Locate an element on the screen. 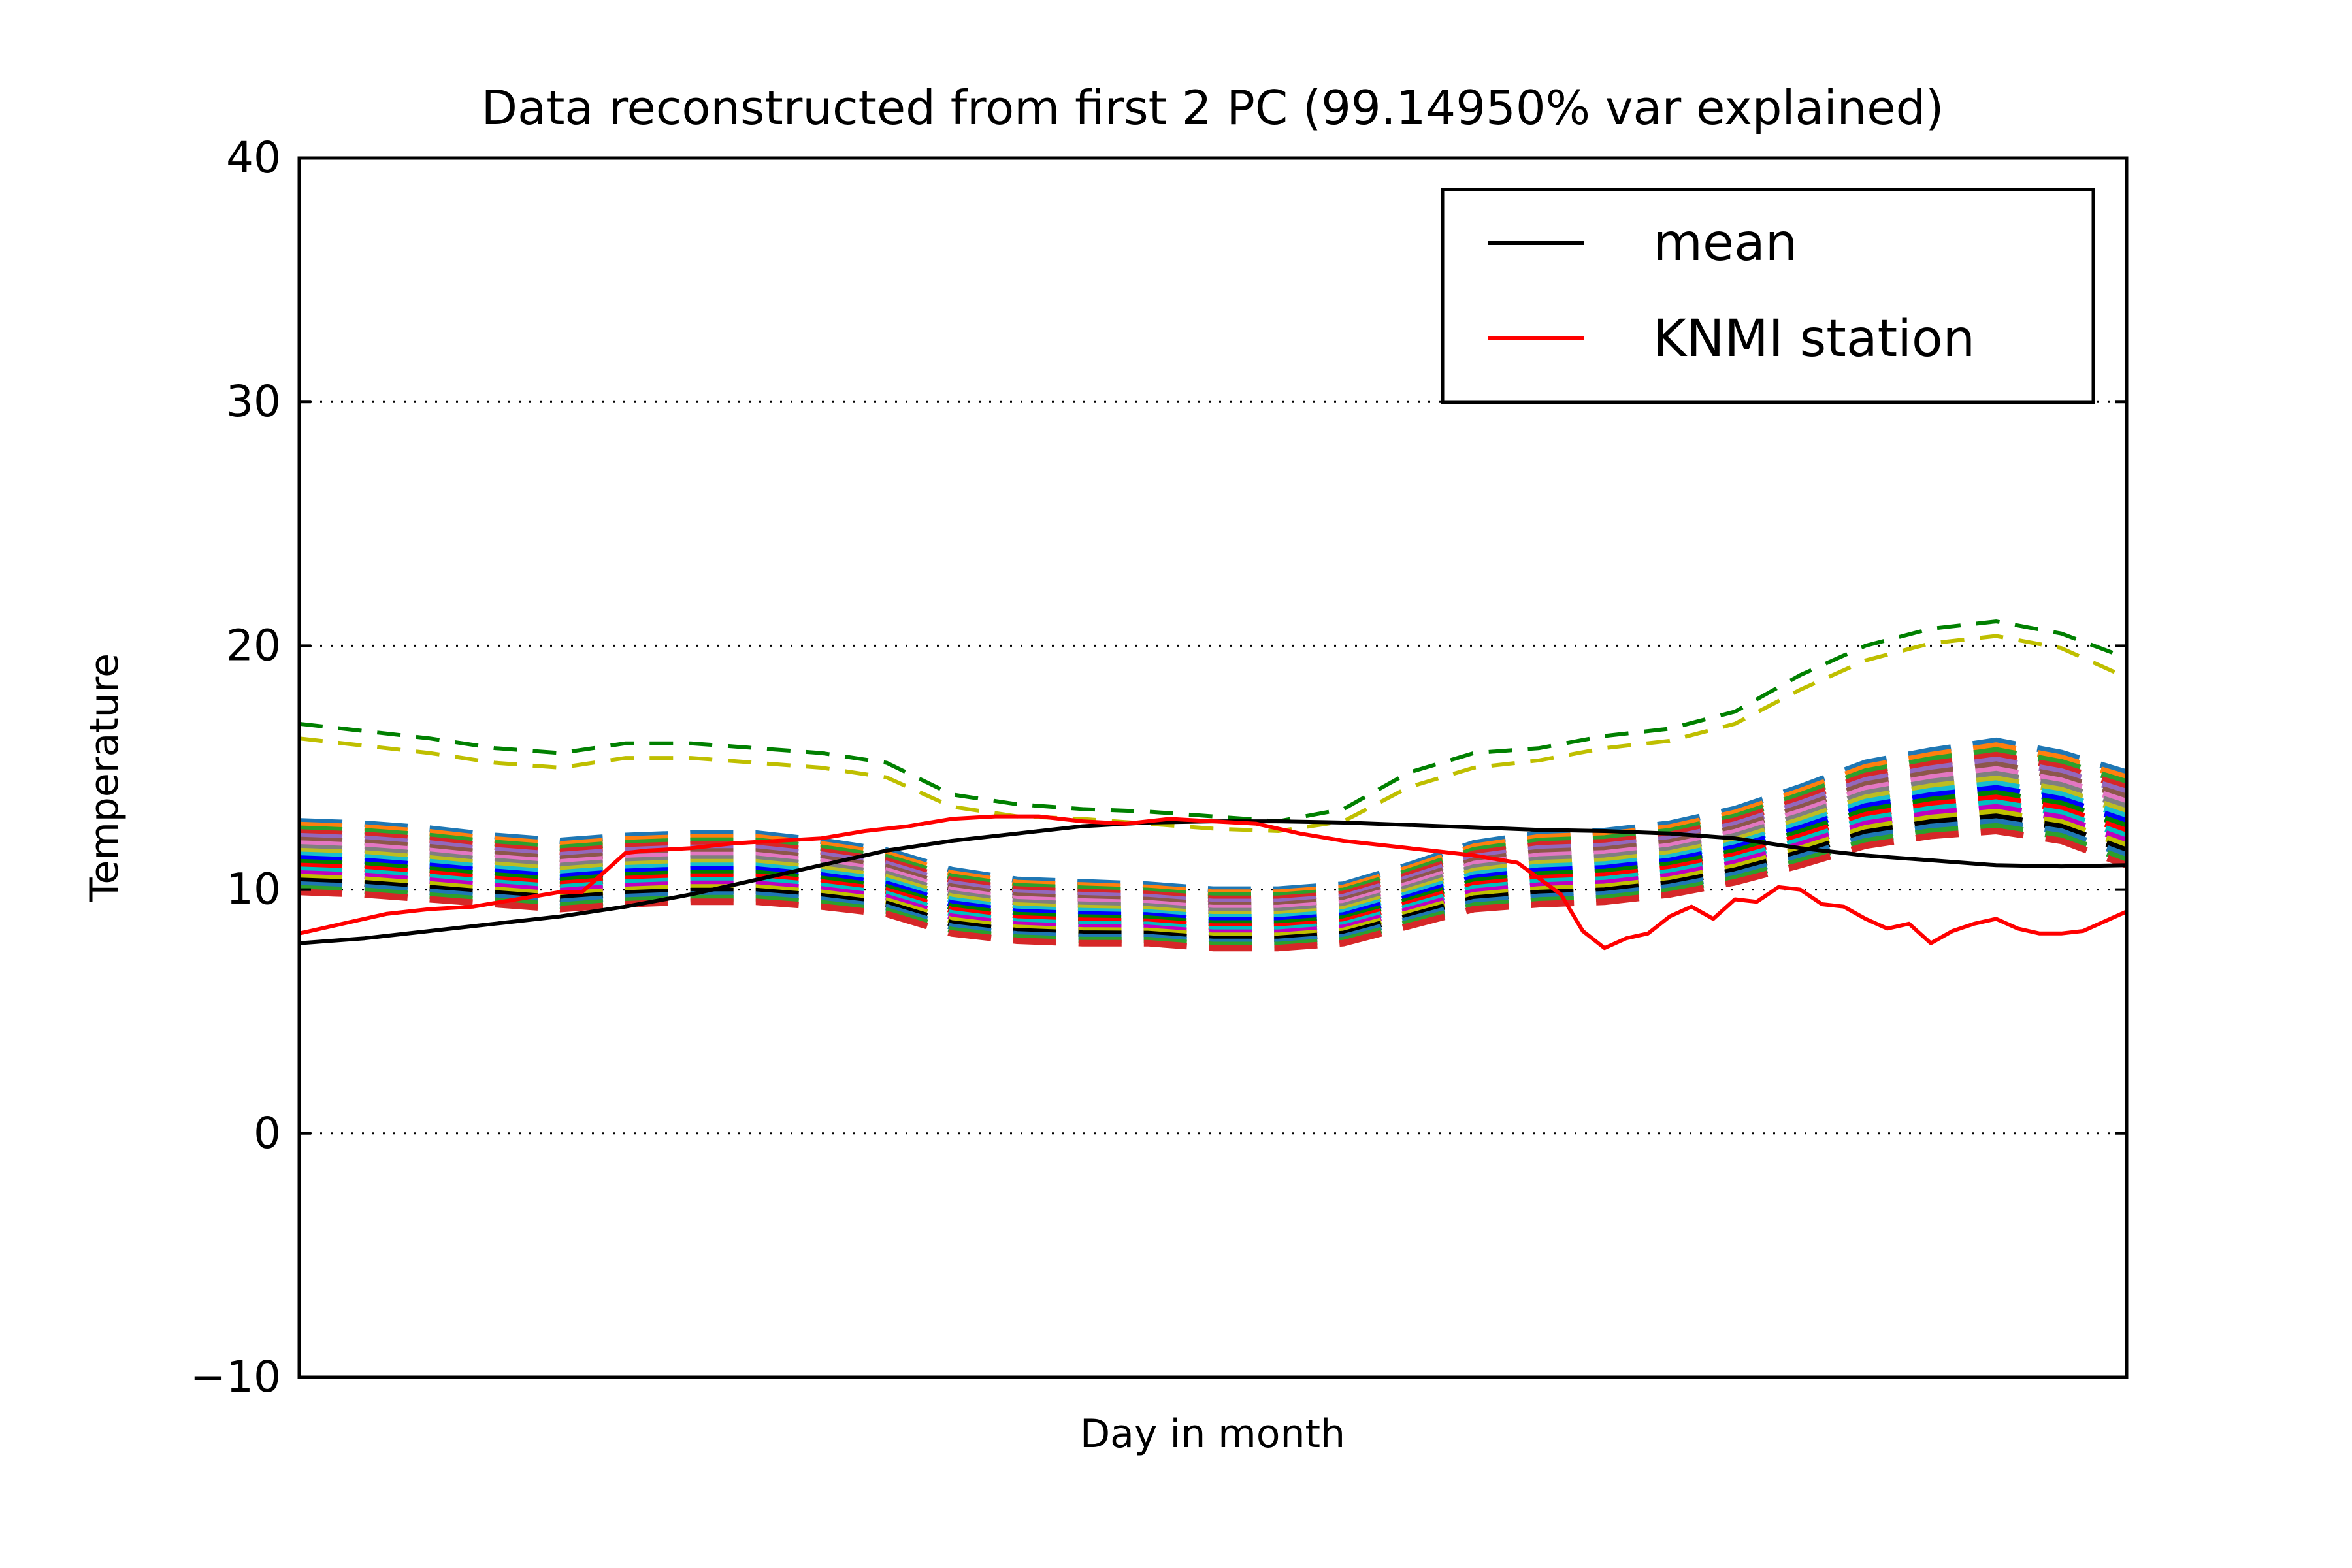  knmi-station-line is located at coordinates (1213, 882).